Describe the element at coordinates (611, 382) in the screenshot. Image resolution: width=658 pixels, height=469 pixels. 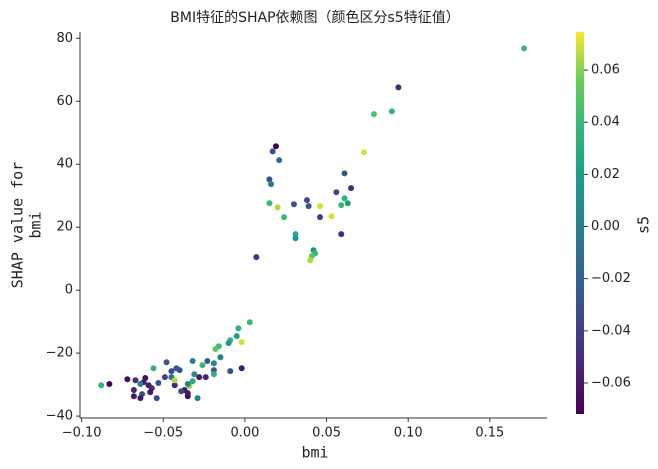
I see `colorbar-tick-label: −0.06` at that location.